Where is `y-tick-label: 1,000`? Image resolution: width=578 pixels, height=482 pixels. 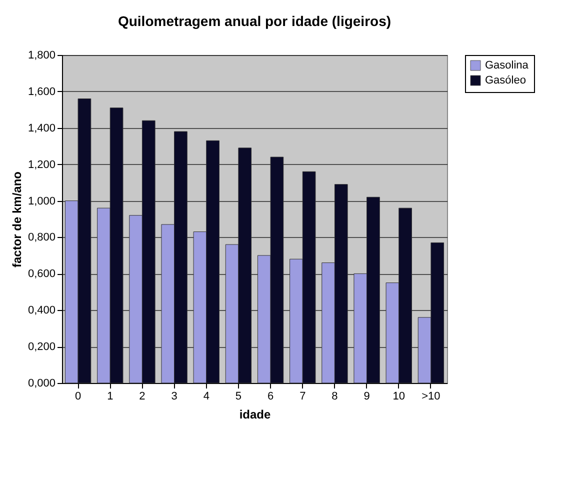 y-tick-label: 1,000 is located at coordinates (42, 201).